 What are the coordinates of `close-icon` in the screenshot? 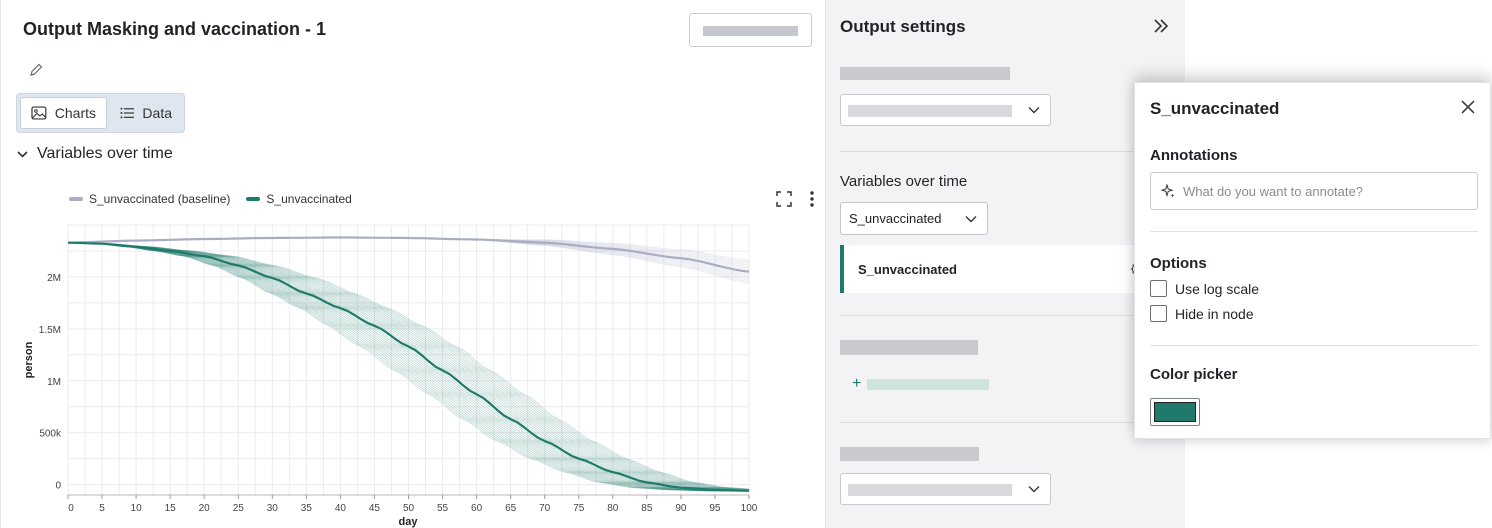 It's located at (1468, 107).